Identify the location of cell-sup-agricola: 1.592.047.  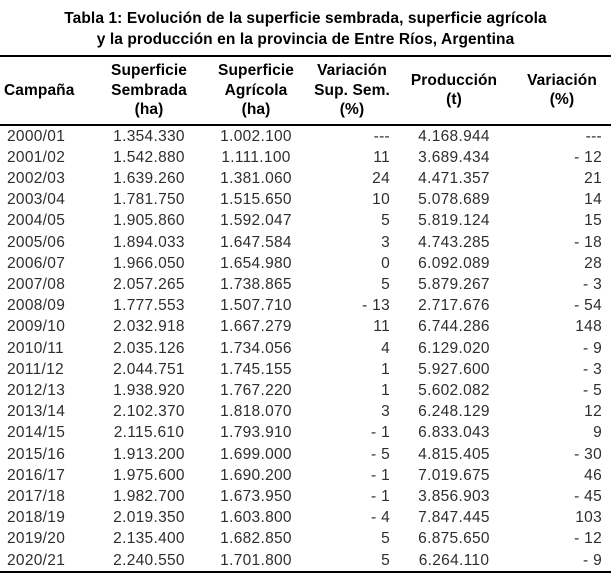
(256, 221).